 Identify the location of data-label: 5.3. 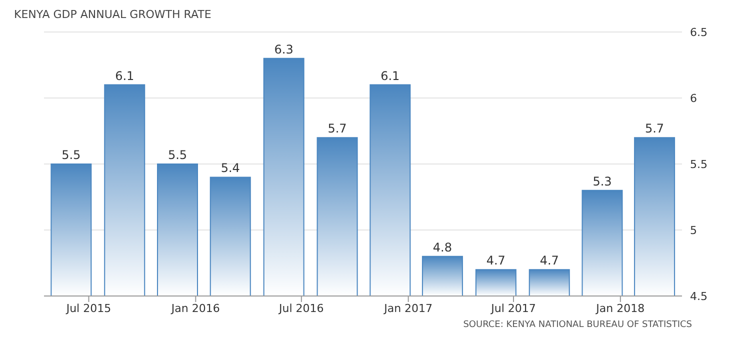
(602, 181).